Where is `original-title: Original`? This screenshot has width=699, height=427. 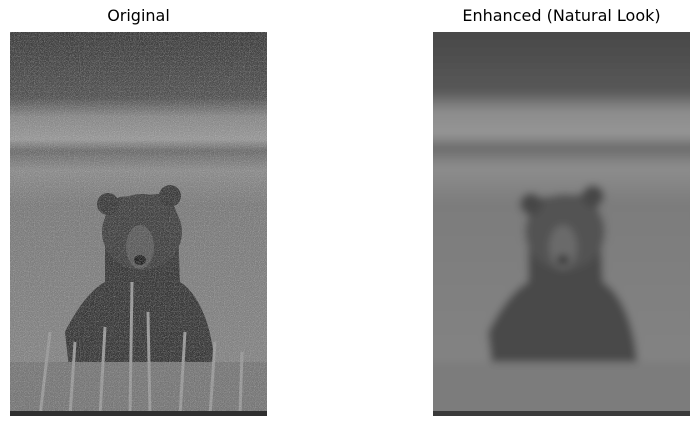 original-title: Original is located at coordinates (138, 15).